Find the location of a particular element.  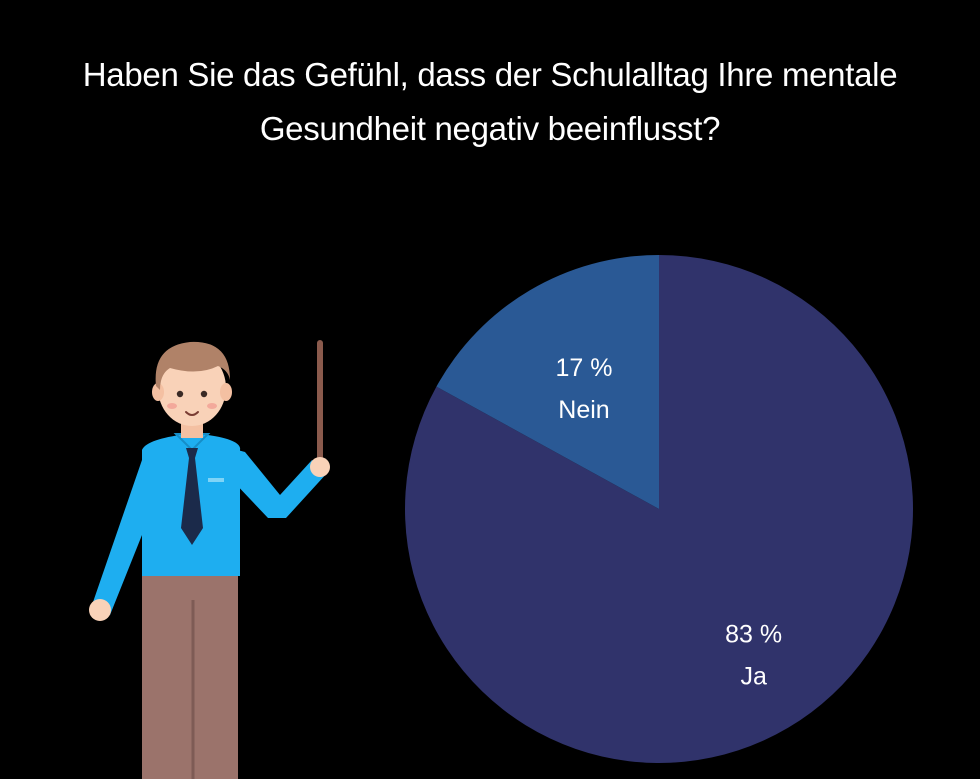

teacher-with-pointer-icon is located at coordinates (209, 559).